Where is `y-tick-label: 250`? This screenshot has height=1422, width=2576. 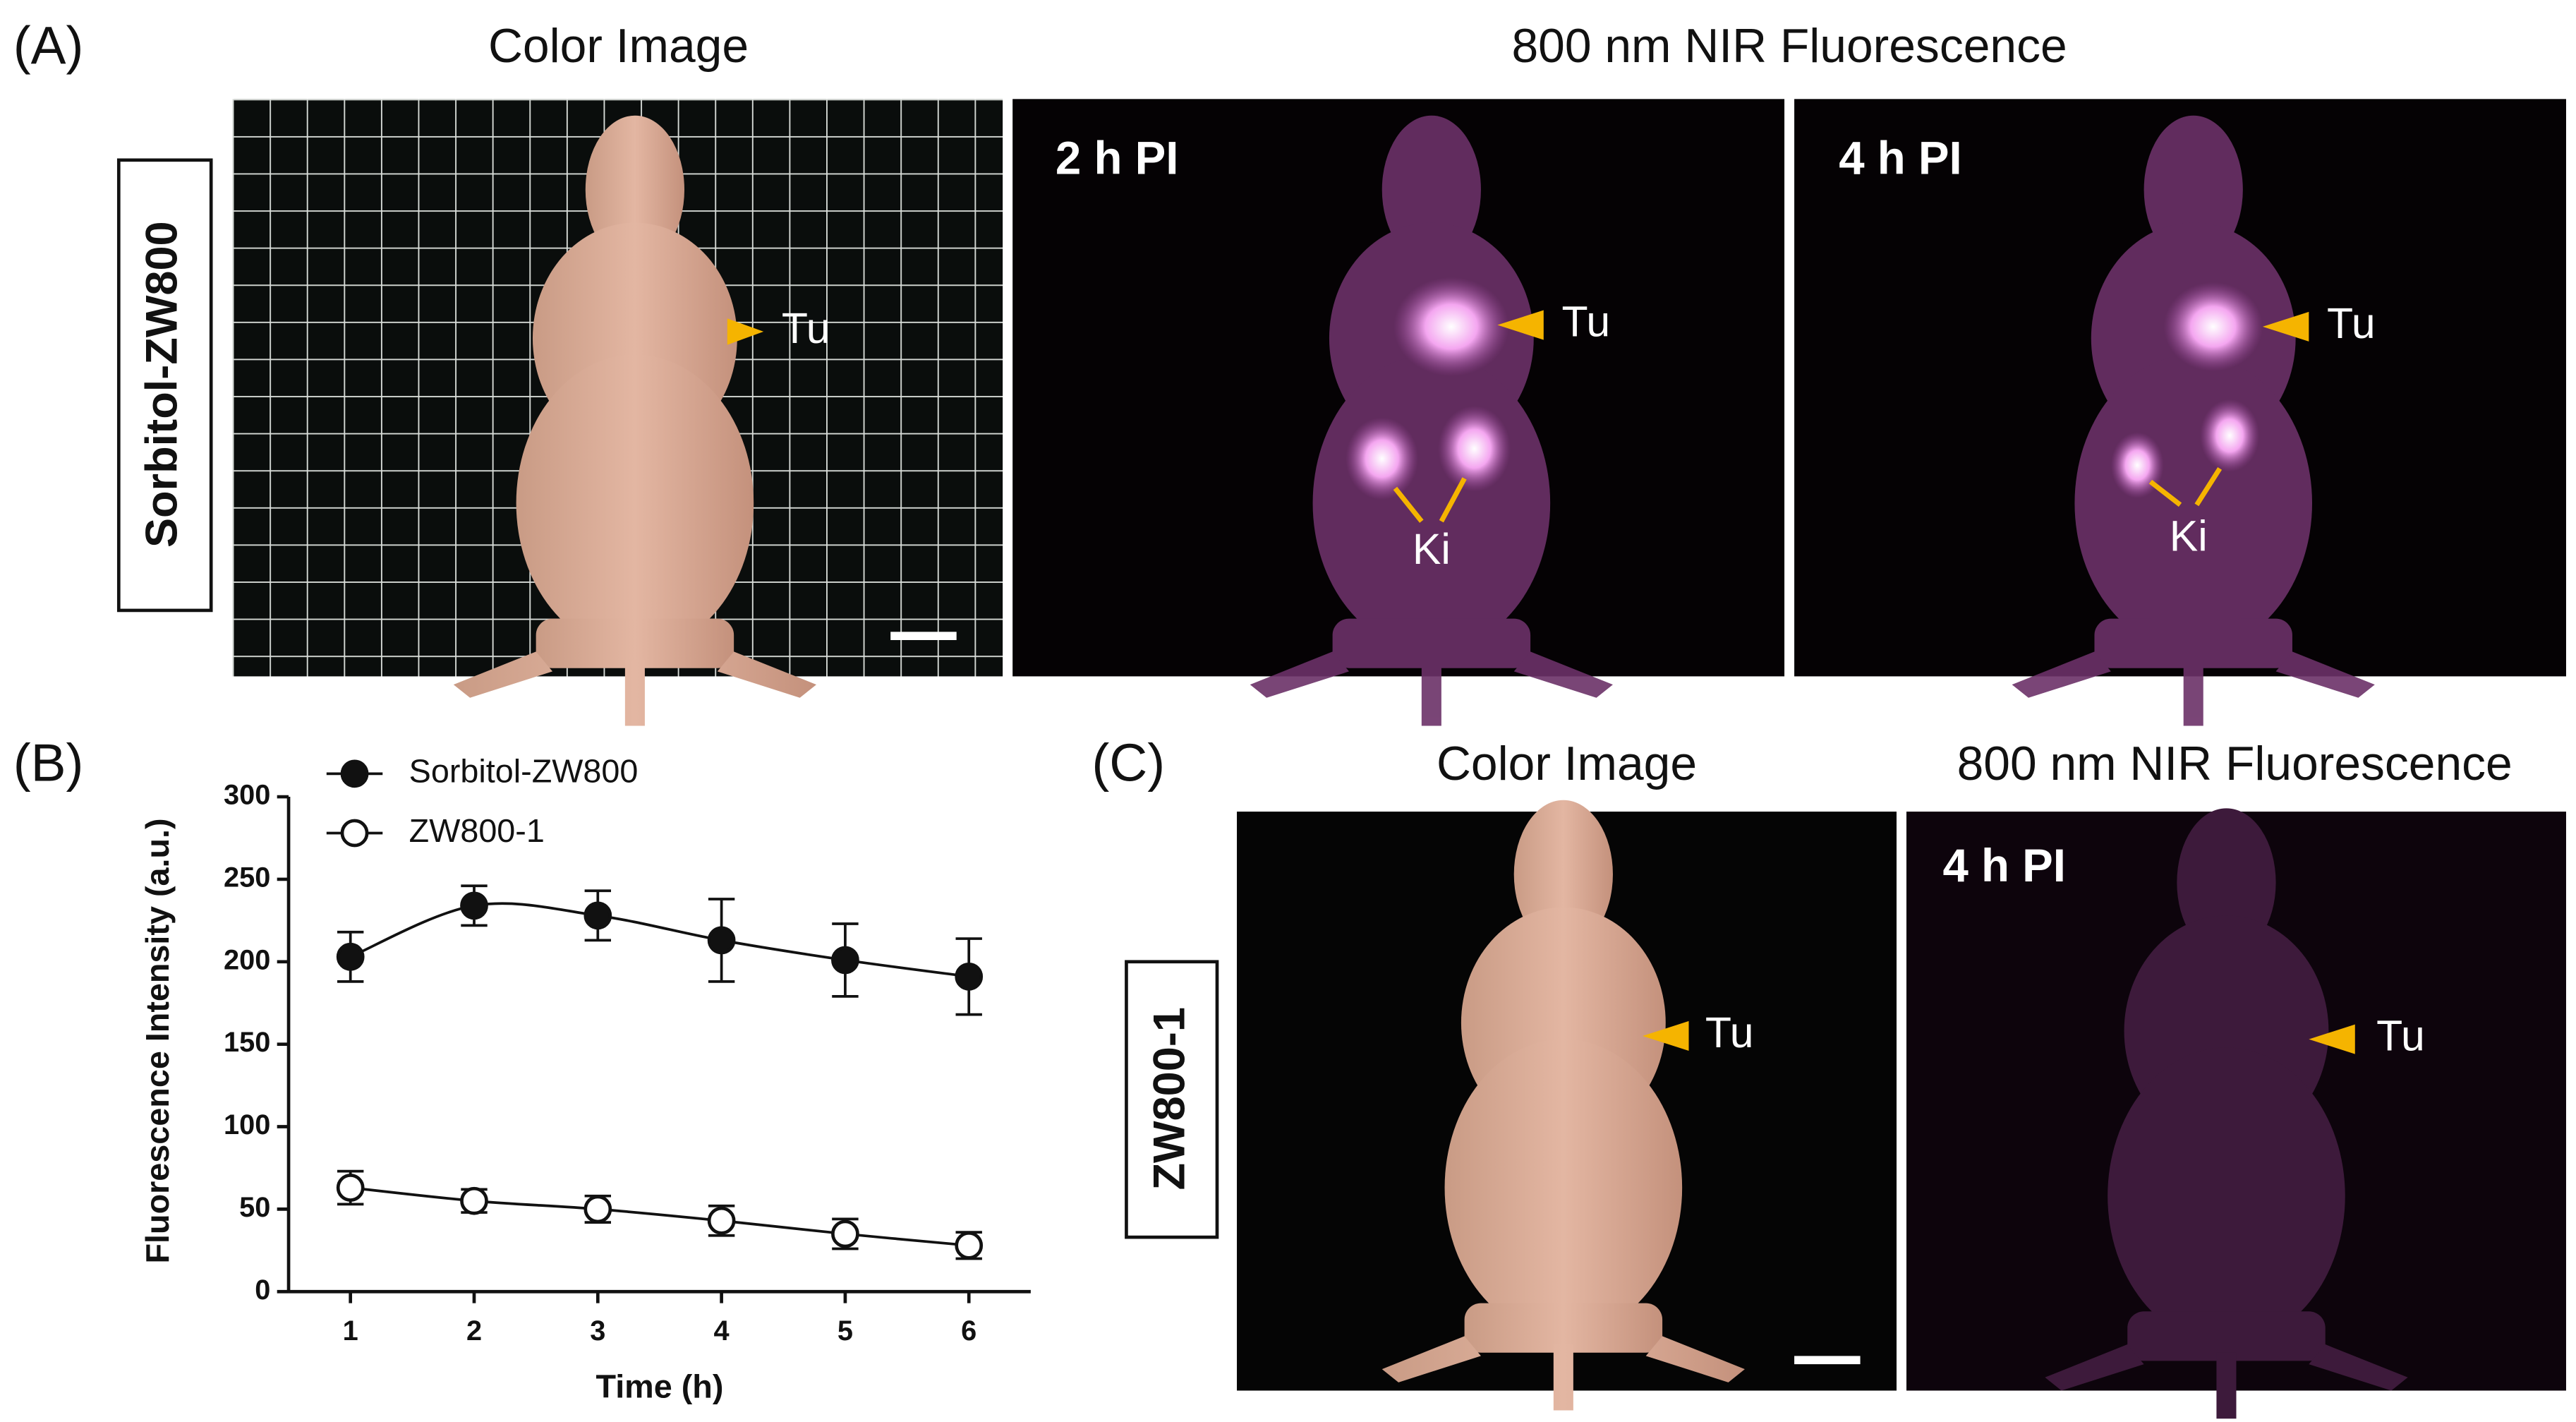
y-tick-label: 250 is located at coordinates (247, 877).